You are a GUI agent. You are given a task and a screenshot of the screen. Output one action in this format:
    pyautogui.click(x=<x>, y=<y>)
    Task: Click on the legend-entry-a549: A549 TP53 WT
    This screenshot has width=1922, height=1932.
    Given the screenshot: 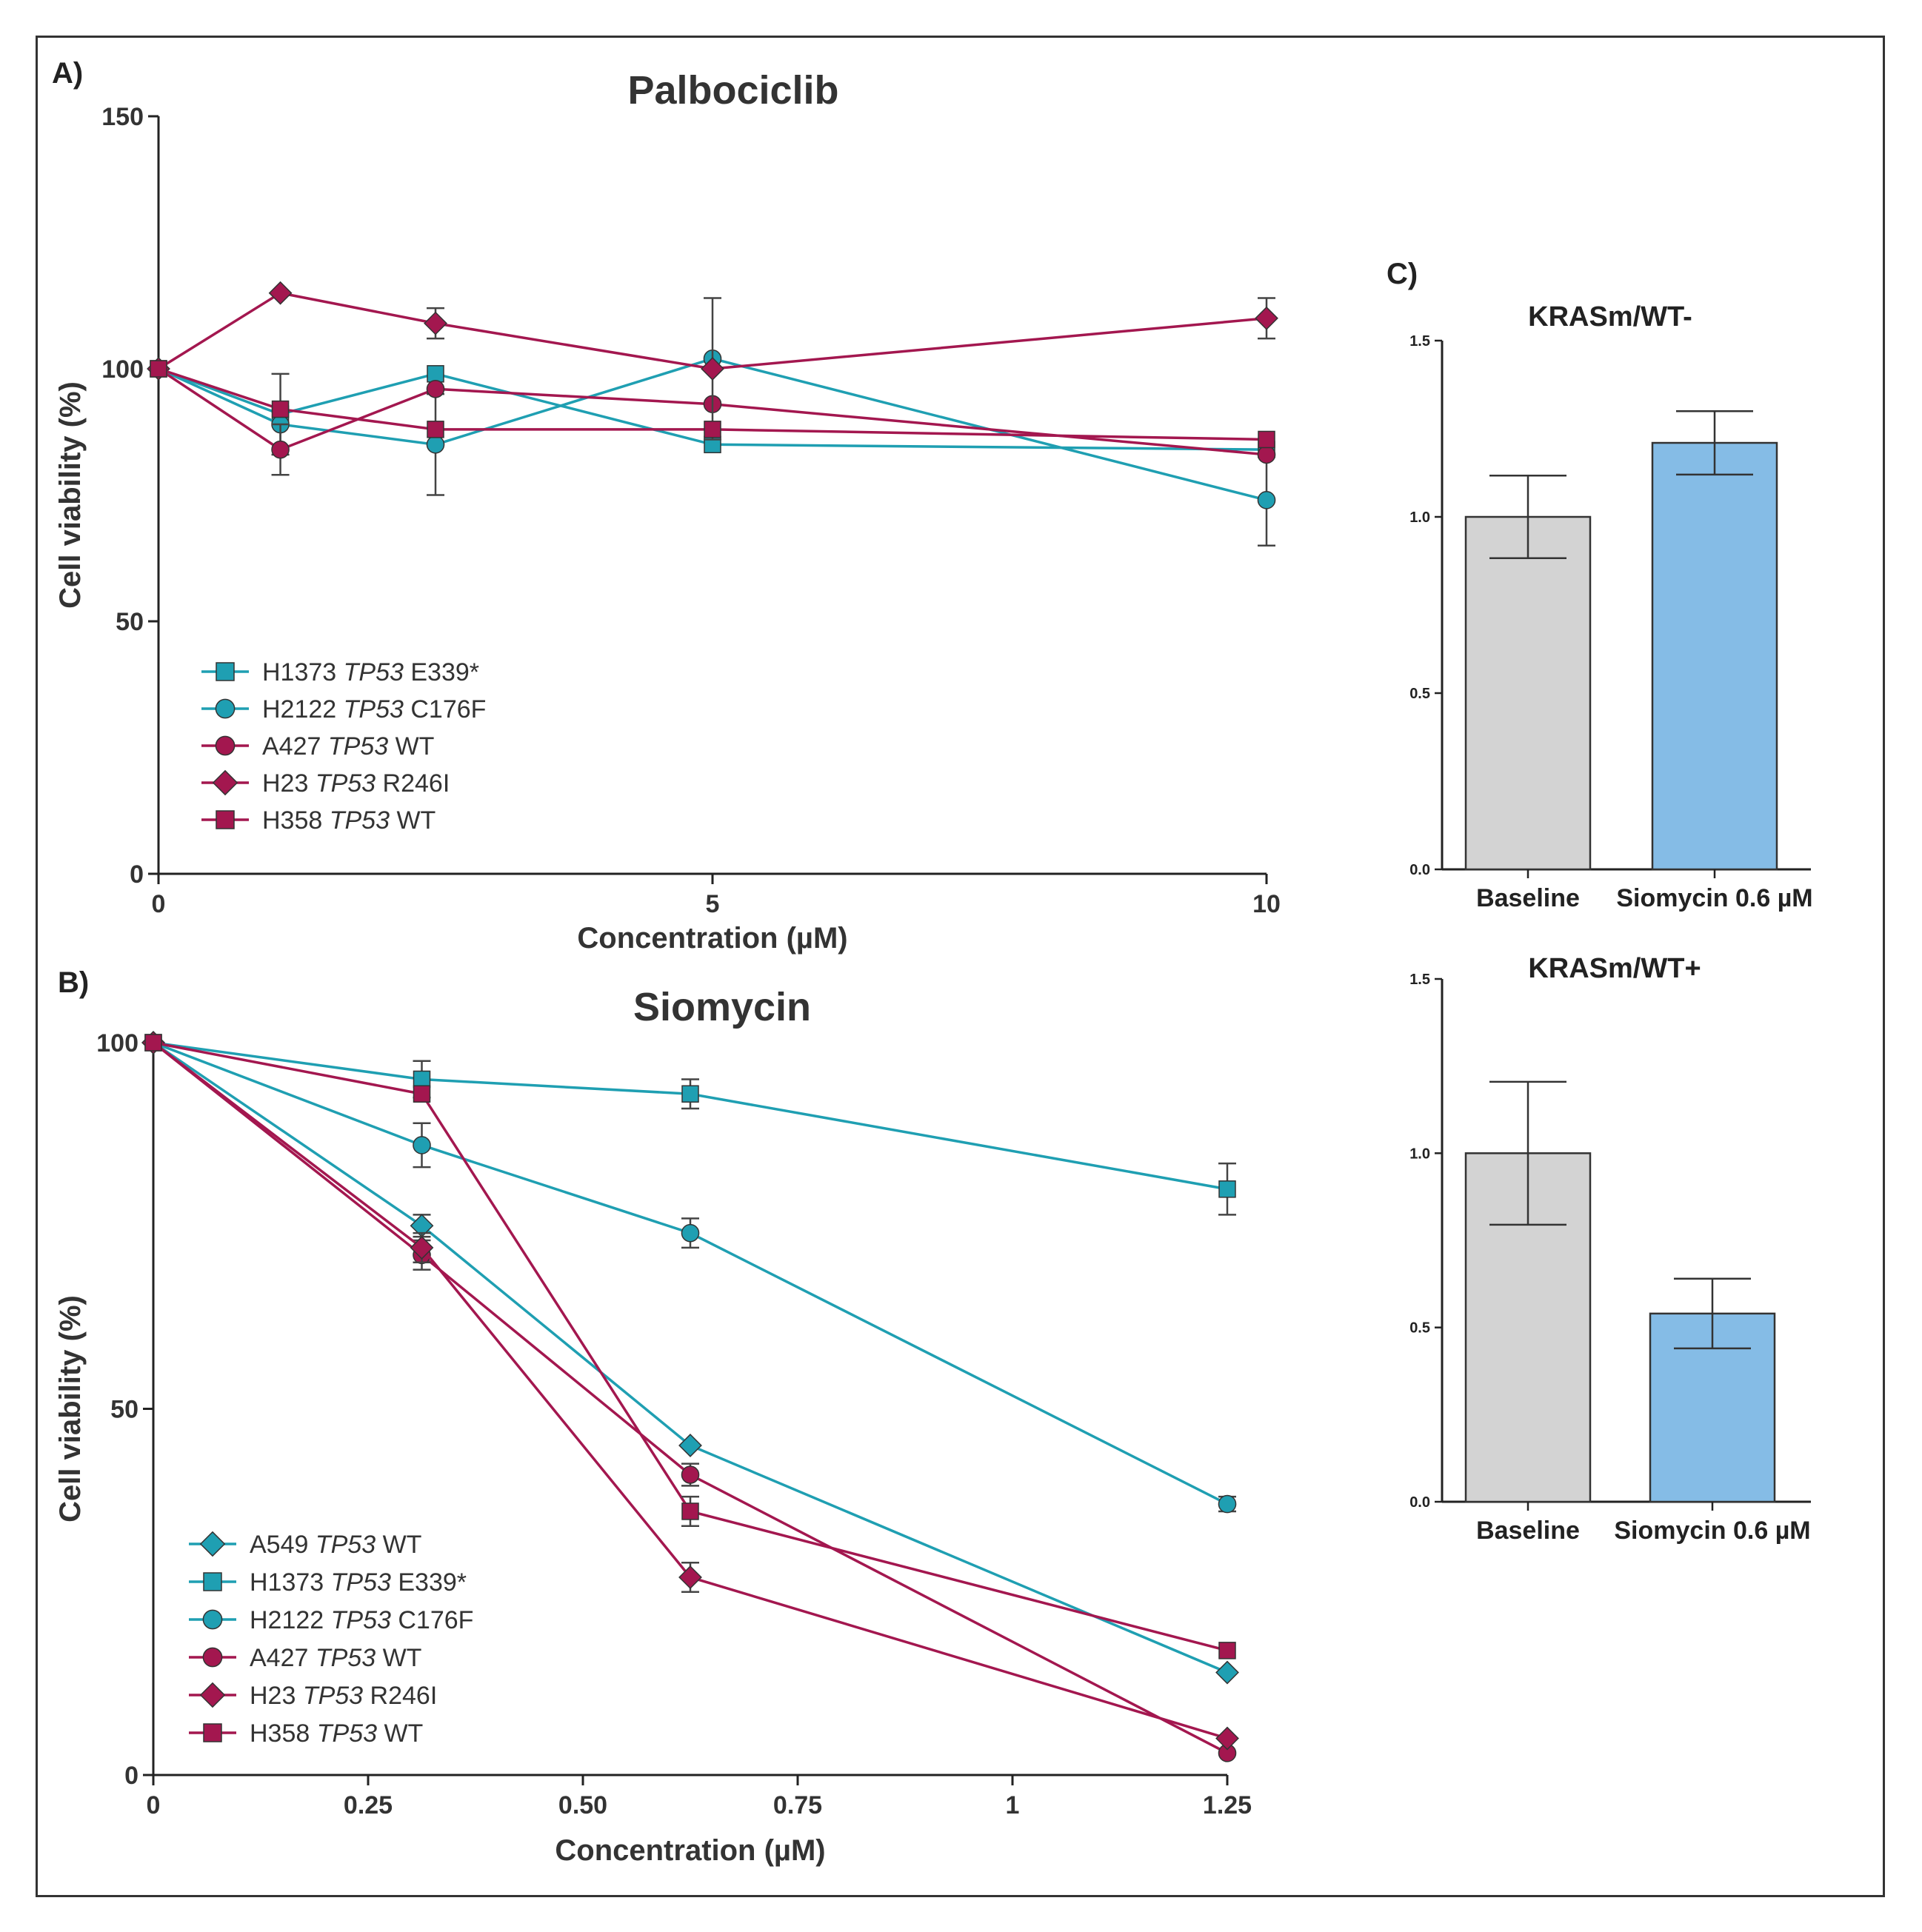 What is the action you would take?
    pyautogui.click(x=335, y=1545)
    